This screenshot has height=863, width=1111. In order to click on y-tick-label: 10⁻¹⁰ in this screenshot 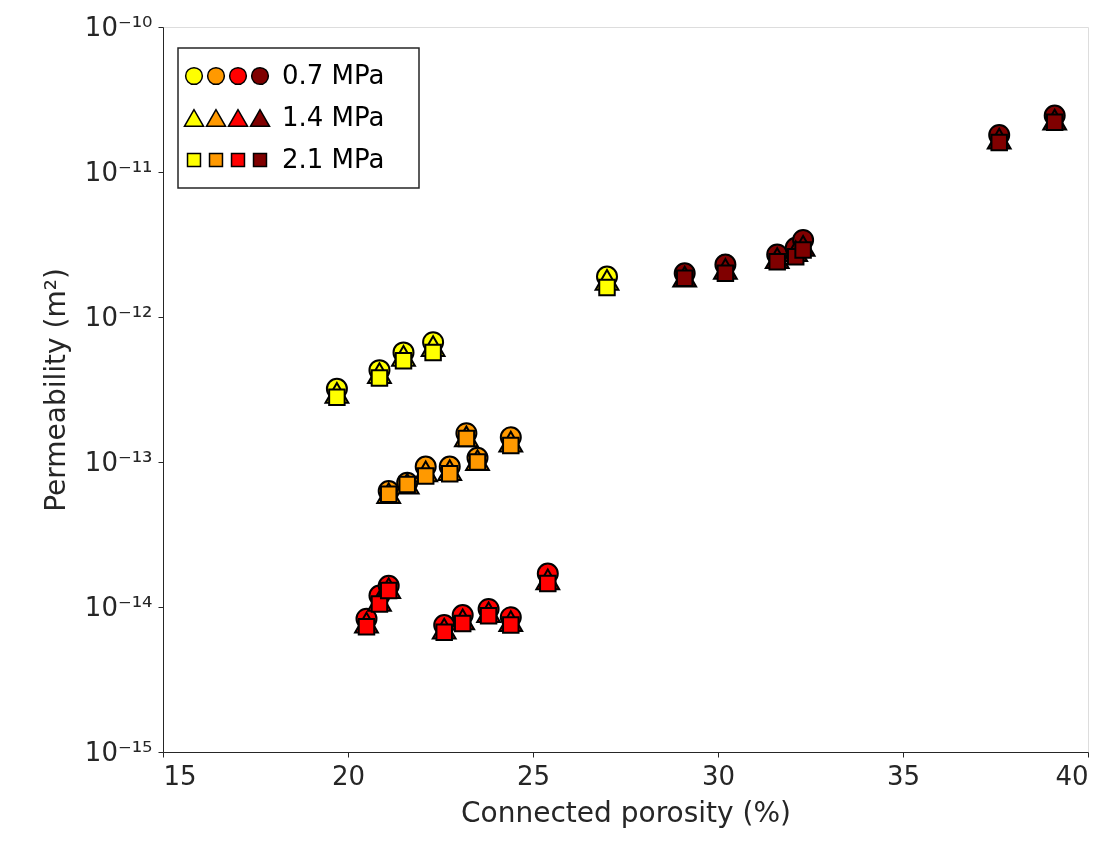, I will do `click(118, 26)`.